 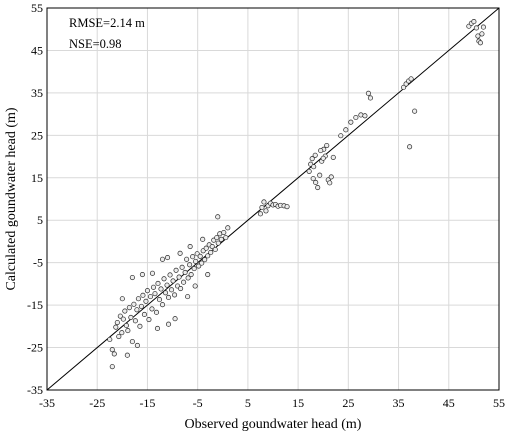 What do you see at coordinates (40, 220) in the screenshot?
I see `y-tick-label: 5` at bounding box center [40, 220].